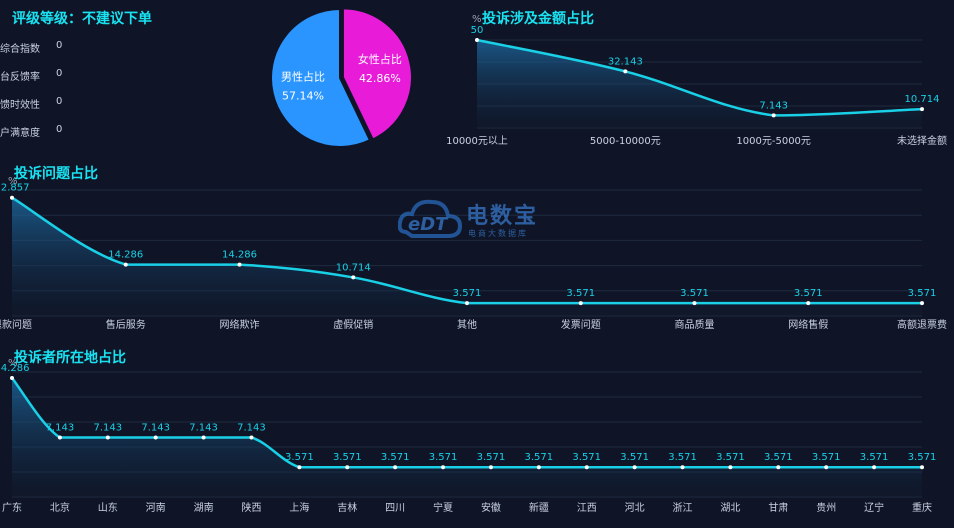 The height and width of the screenshot is (528, 954). What do you see at coordinates (477, 30) in the screenshot?
I see `data-label: 50` at bounding box center [477, 30].